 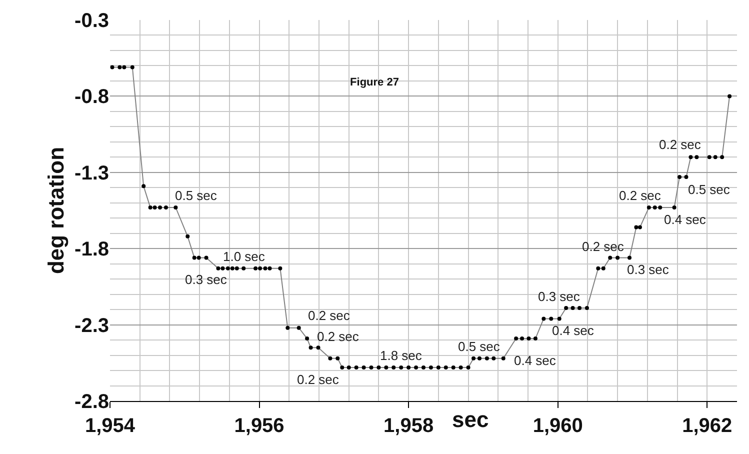 I want to click on x-tick-label: 1,958, so click(x=409, y=426).